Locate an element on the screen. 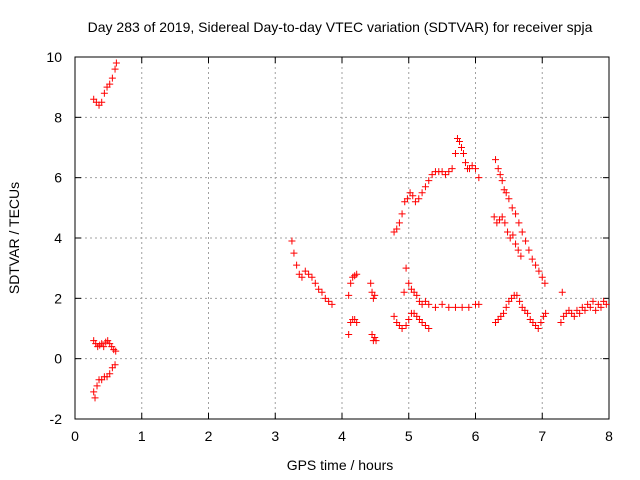 The image size is (640, 480). y-tick-label: 10 is located at coordinates (54, 57).